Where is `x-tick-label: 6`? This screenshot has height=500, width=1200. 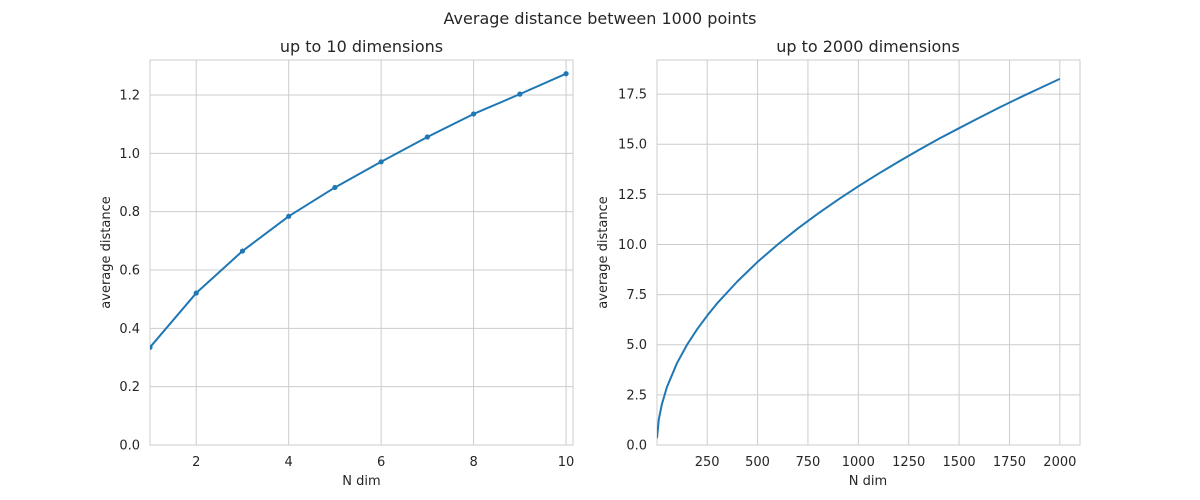 x-tick-label: 6 is located at coordinates (381, 462).